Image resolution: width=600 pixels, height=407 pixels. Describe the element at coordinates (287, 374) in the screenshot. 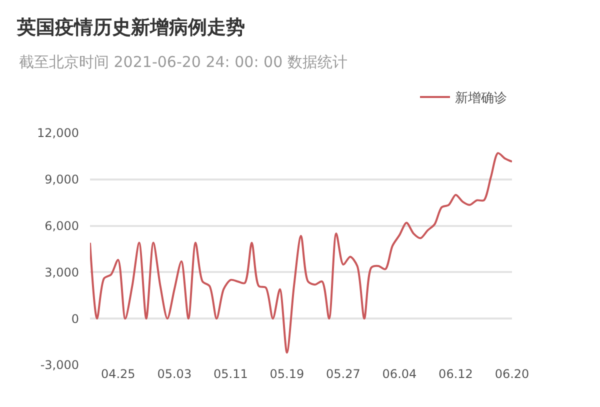

I see `x-tick-label: 05.19` at that location.